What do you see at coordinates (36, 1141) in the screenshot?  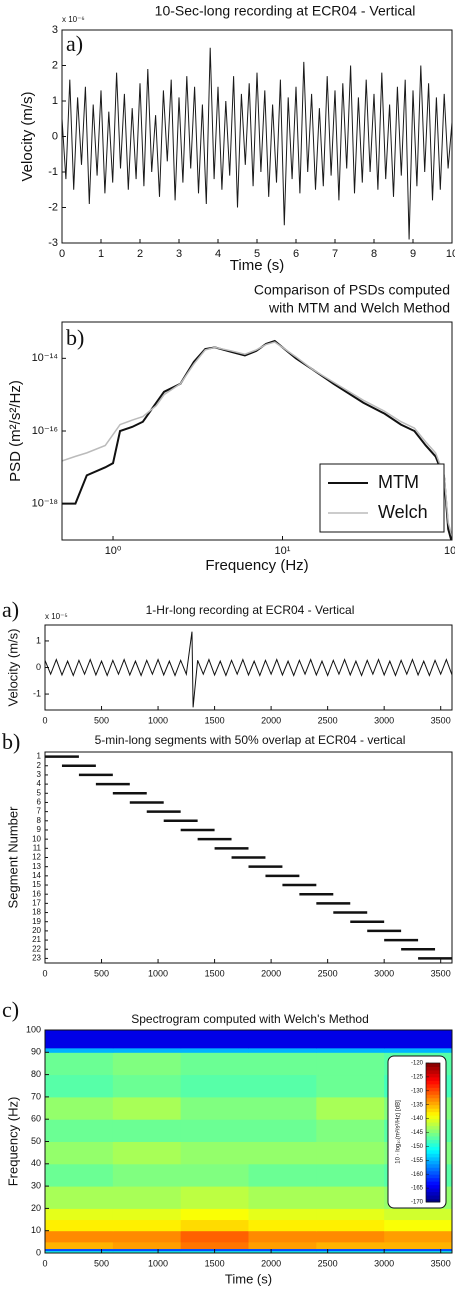 I see `y-tick-label: 50` at bounding box center [36, 1141].